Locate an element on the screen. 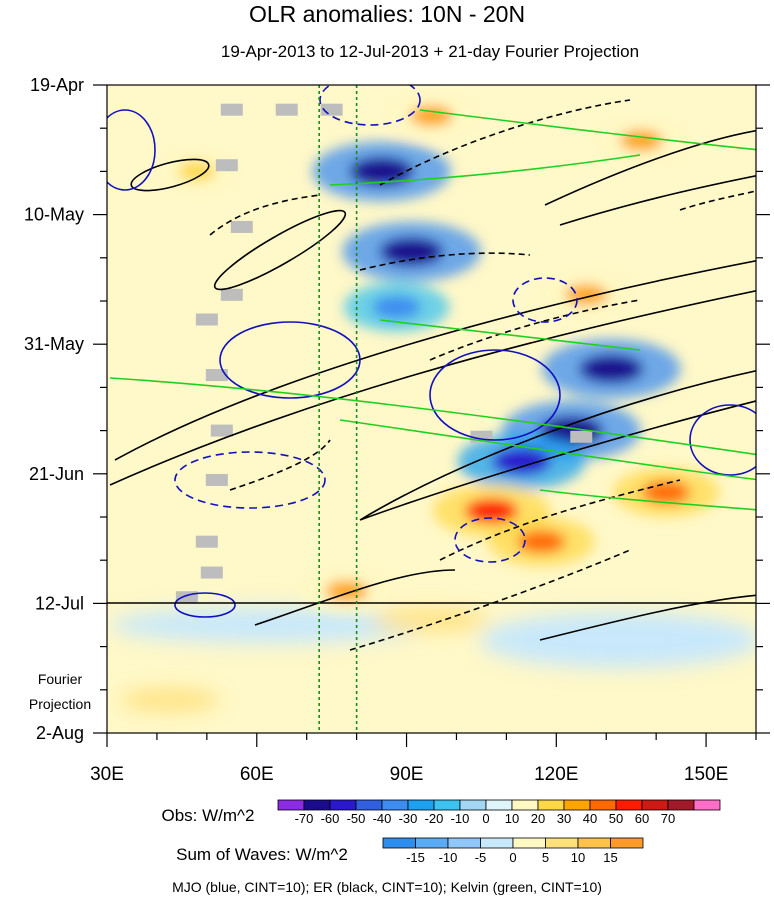 The image size is (774, 904). chart-title: OLR anomalies: 10N - 20N is located at coordinates (387, 14).